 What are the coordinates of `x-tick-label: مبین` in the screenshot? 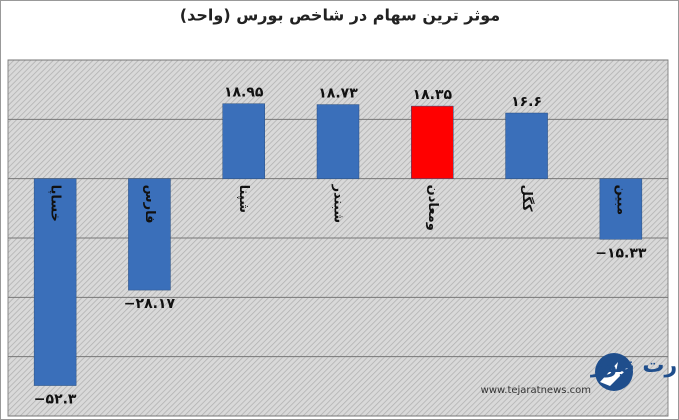 It's located at (620, 200).